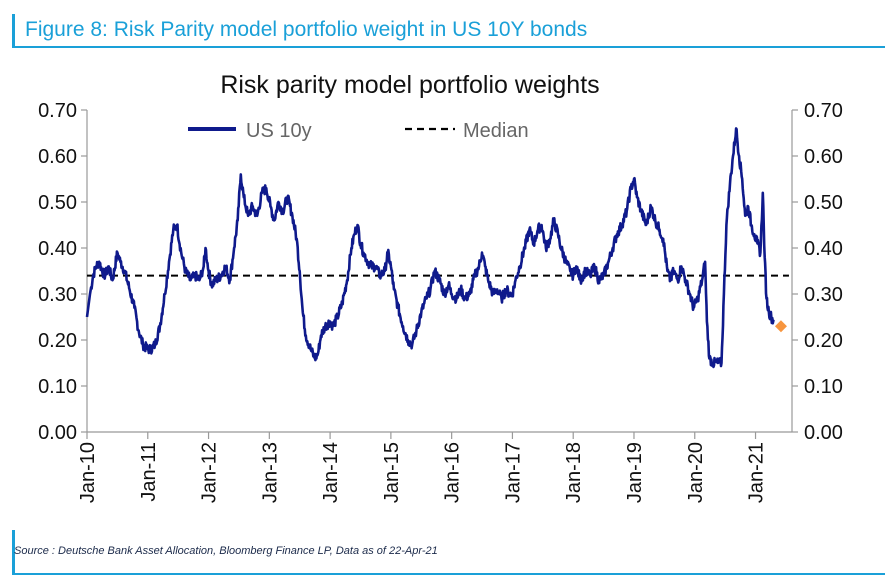  Describe the element at coordinates (210, 472) in the screenshot. I see `x-tick-label: Jan-12` at that location.